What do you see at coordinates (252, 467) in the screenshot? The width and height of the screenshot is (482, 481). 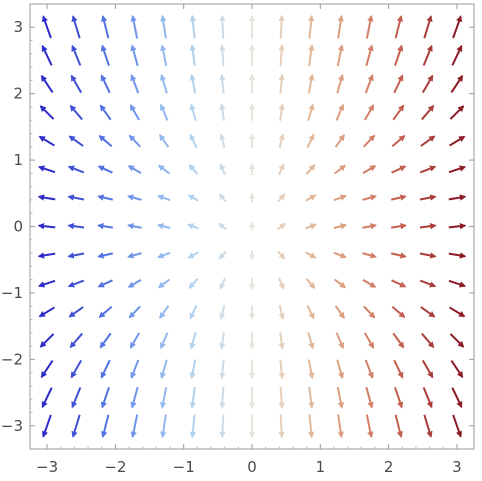 I see `x-tick-label: 0` at bounding box center [252, 467].